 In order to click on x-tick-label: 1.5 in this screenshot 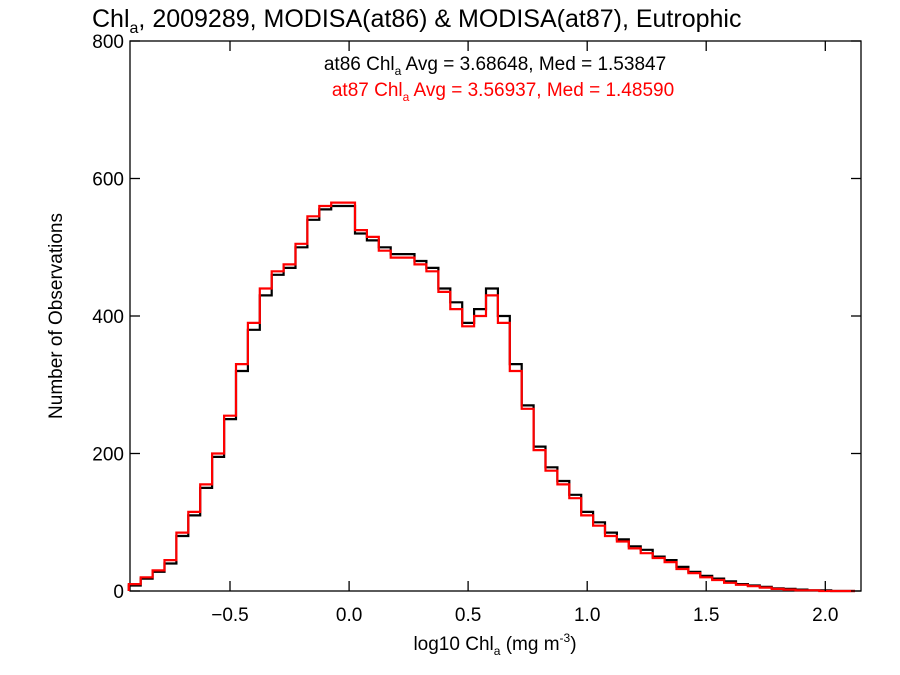, I will do `click(706, 615)`.